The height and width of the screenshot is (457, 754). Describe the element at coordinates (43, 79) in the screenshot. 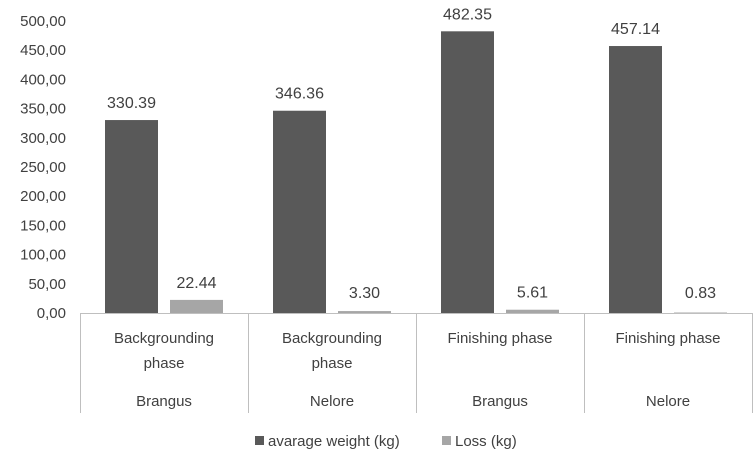

I see `y-tick-label: 400,00` at that location.